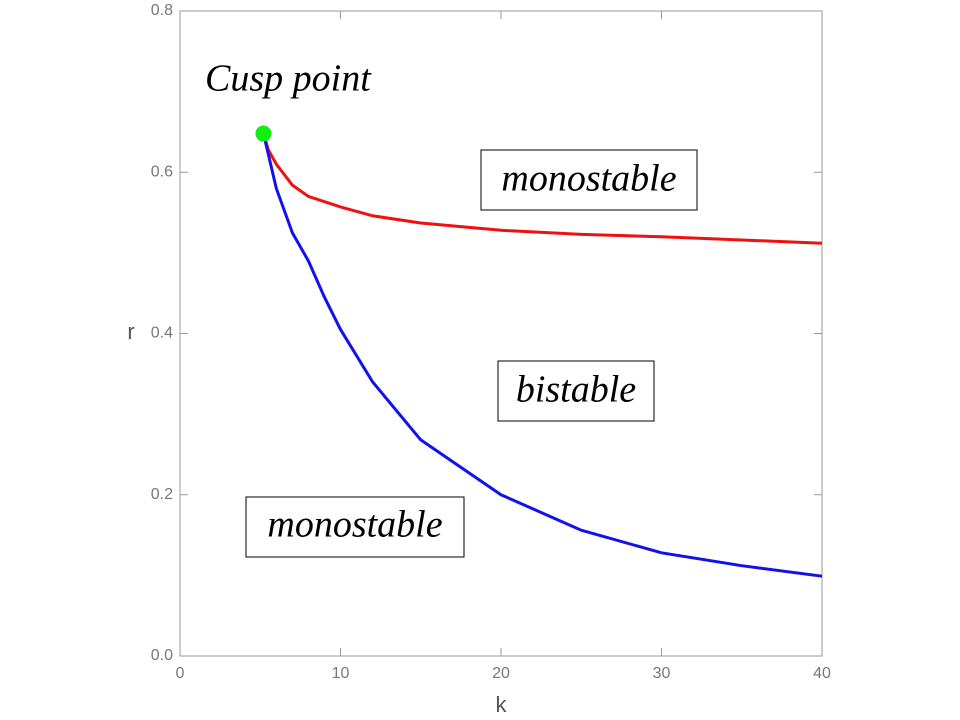  I want to click on annotation: bistable, so click(576, 390).